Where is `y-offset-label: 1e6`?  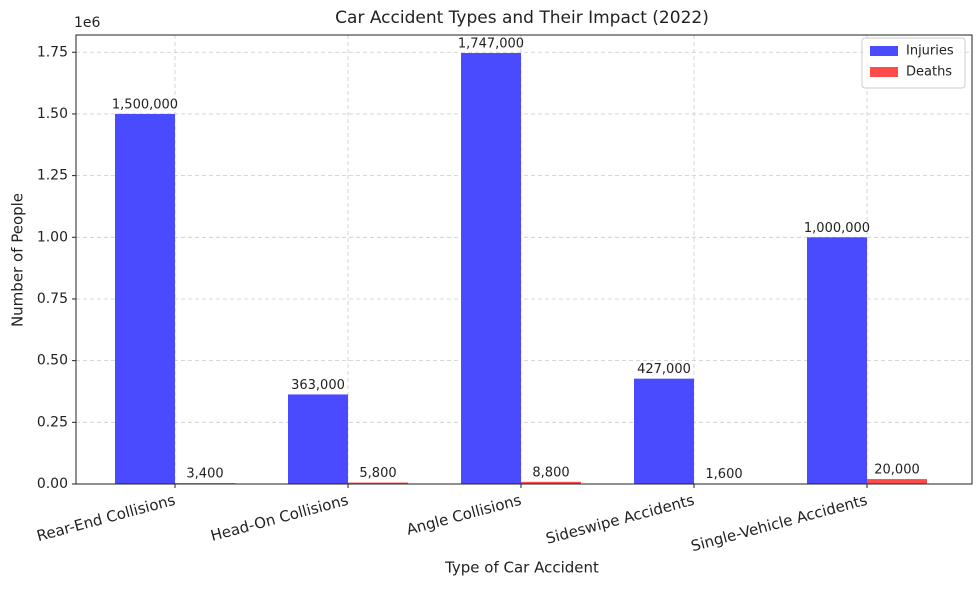
y-offset-label: 1e6 is located at coordinates (87, 23).